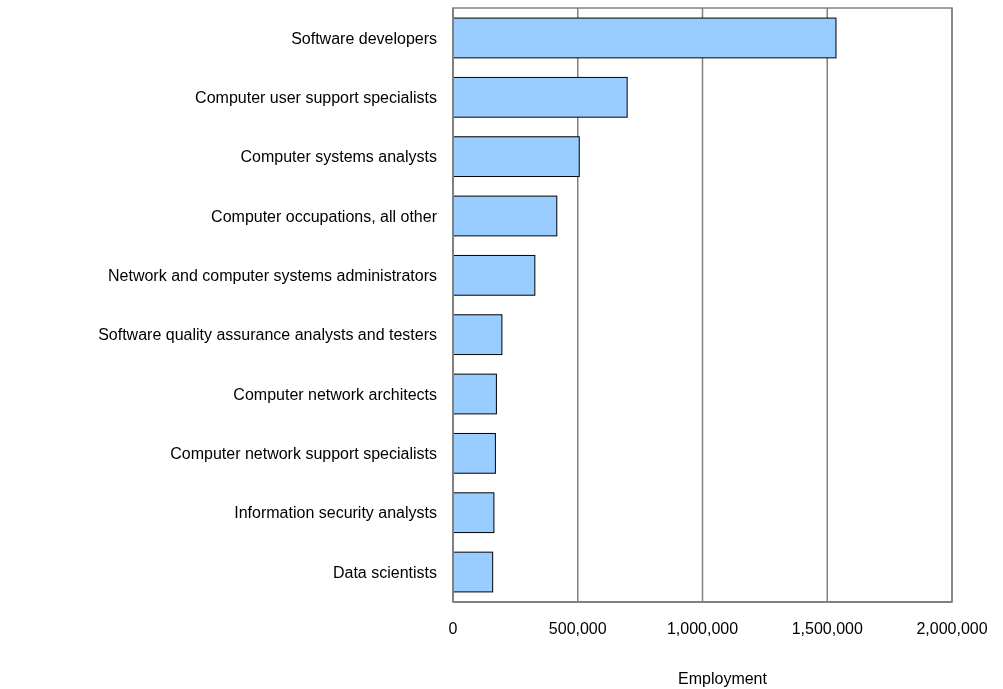 The width and height of the screenshot is (1003, 689). What do you see at coordinates (335, 394) in the screenshot?
I see `y-tick-label: Computer network architects` at bounding box center [335, 394].